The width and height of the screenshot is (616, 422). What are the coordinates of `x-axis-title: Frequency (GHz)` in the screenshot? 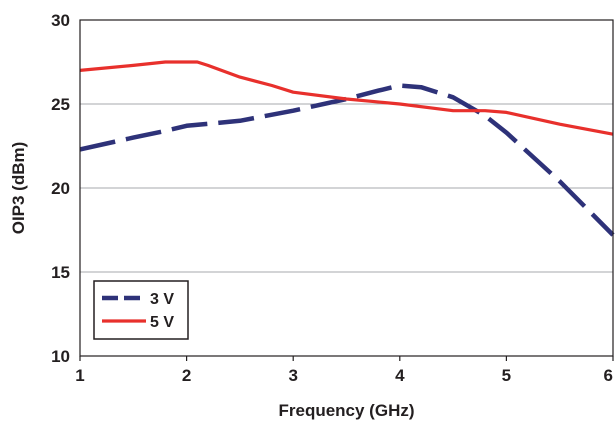 It's located at (346, 410).